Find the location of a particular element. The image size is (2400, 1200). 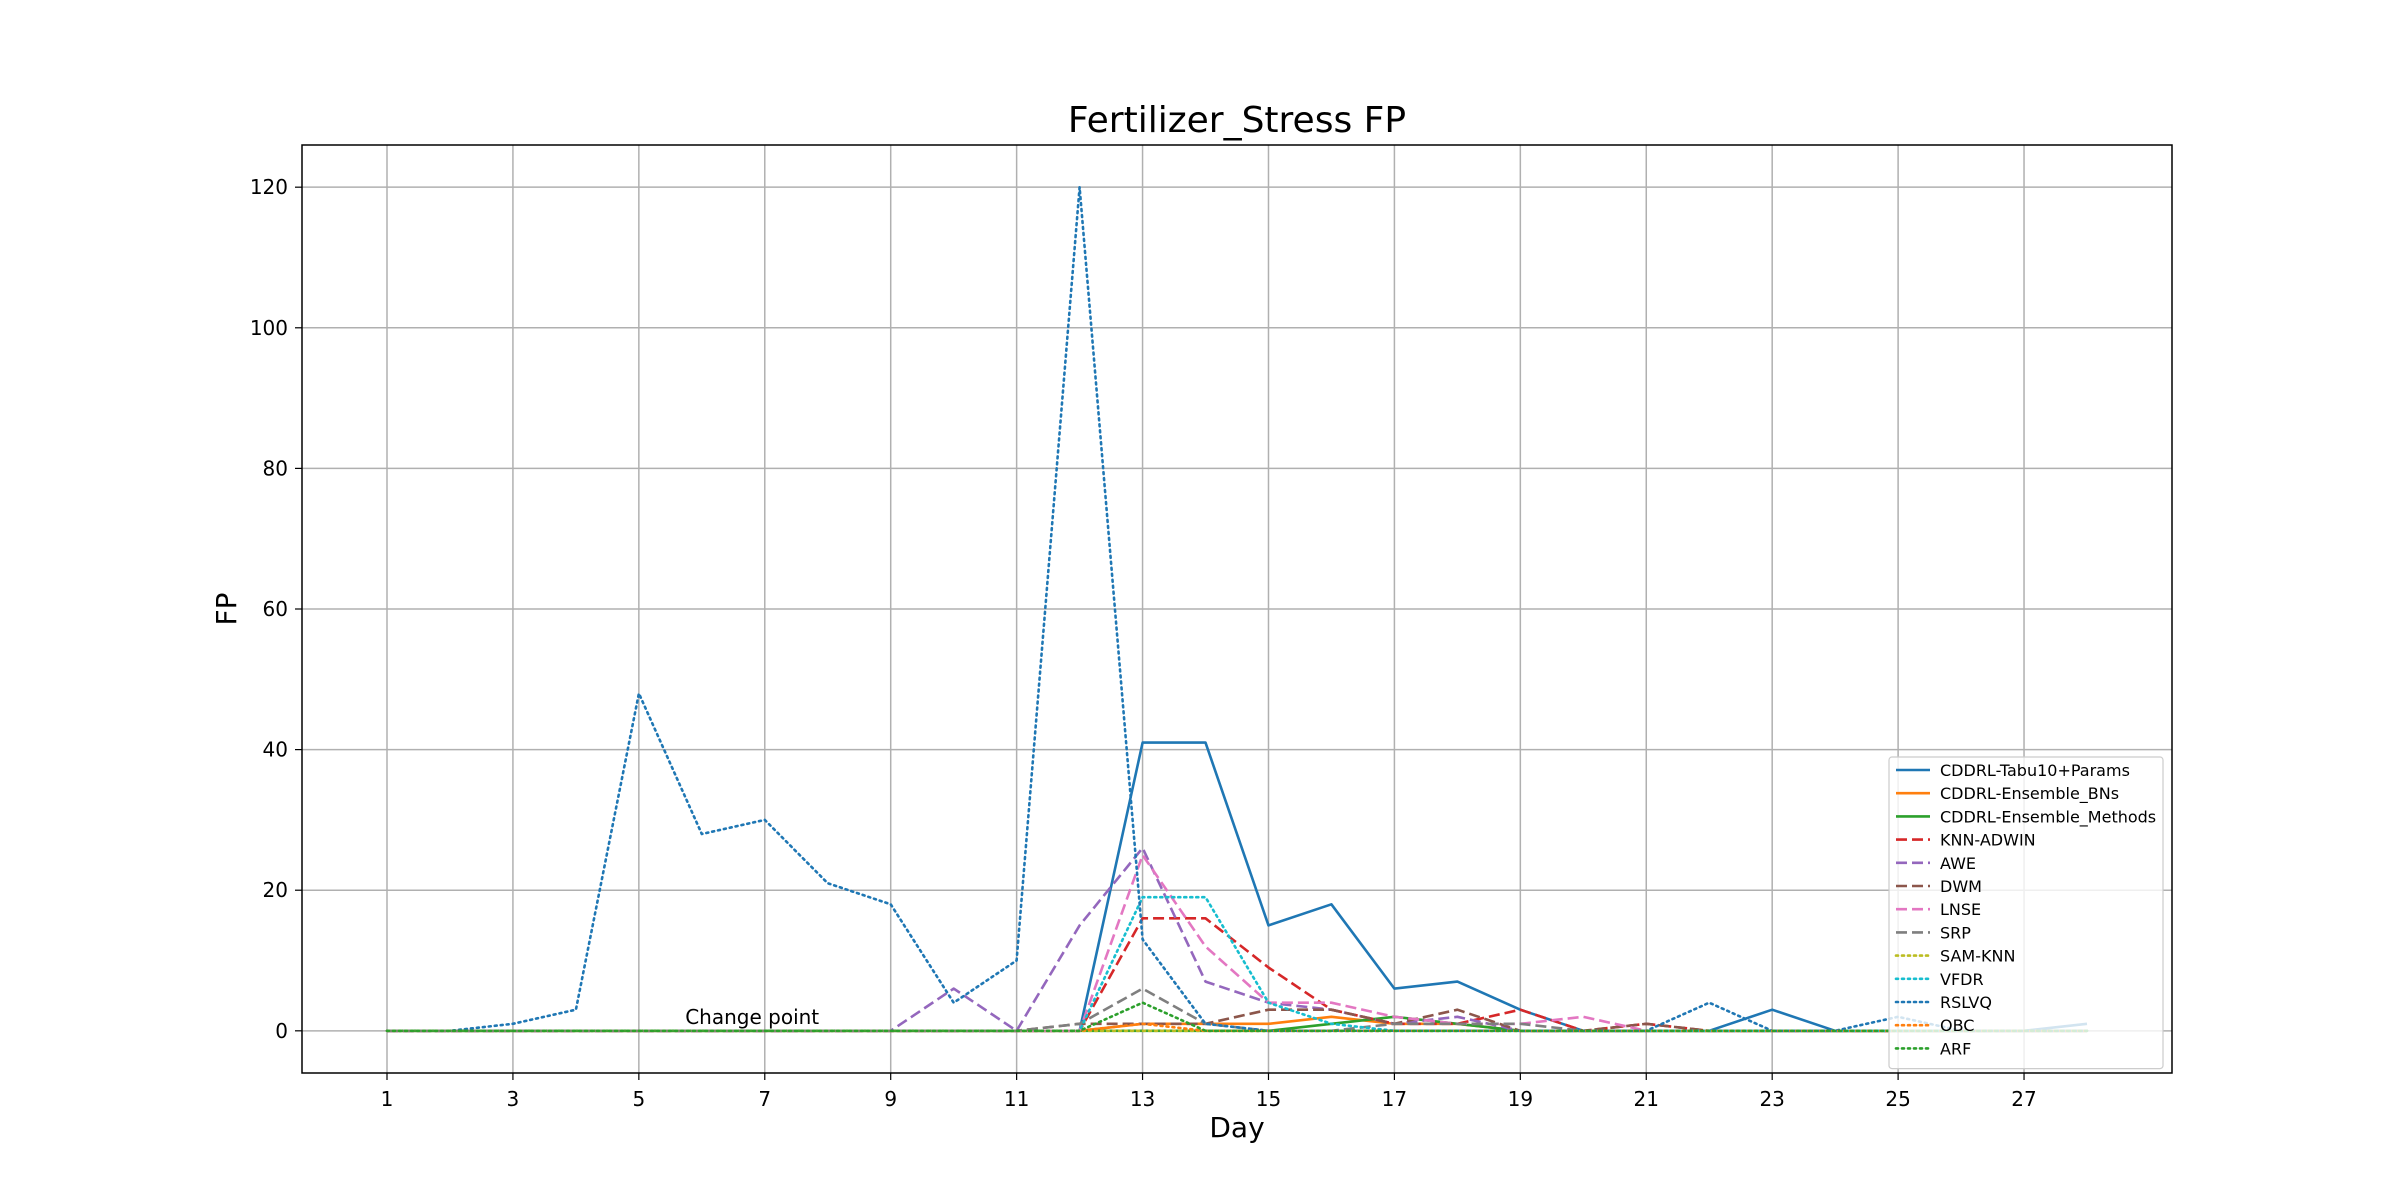

legend-label: VFDR is located at coordinates (1962, 979).